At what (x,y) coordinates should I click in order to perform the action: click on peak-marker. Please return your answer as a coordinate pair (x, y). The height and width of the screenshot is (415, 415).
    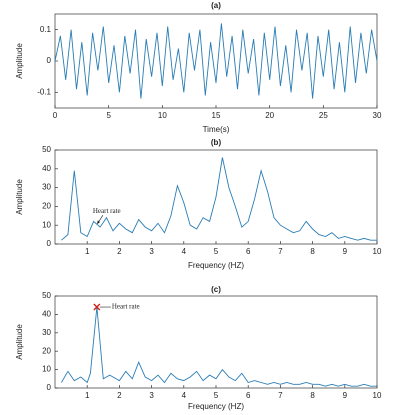
    Looking at the image, I should click on (97, 307).